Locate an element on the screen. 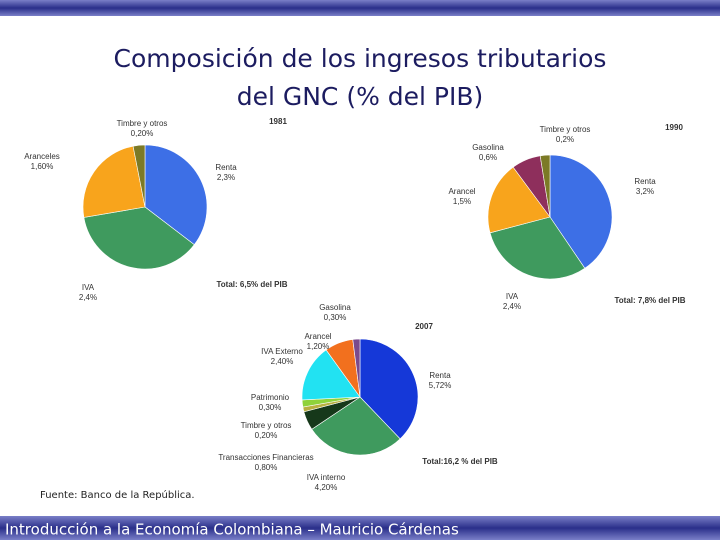 This screenshot has width=720, height=544. slice-value-label: 1,60% is located at coordinates (42, 166).